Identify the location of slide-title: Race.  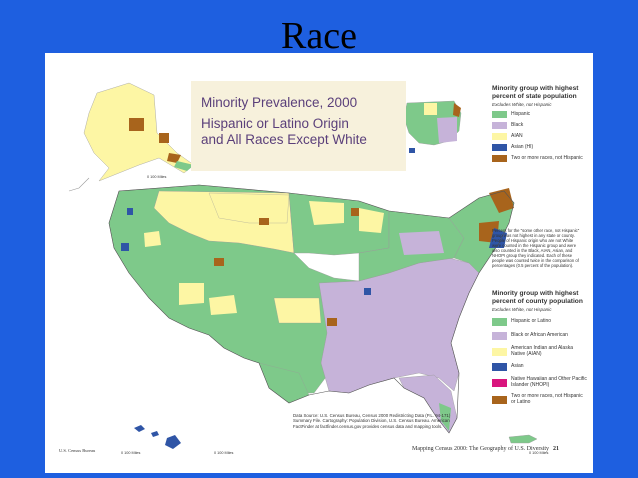
(319, 36).